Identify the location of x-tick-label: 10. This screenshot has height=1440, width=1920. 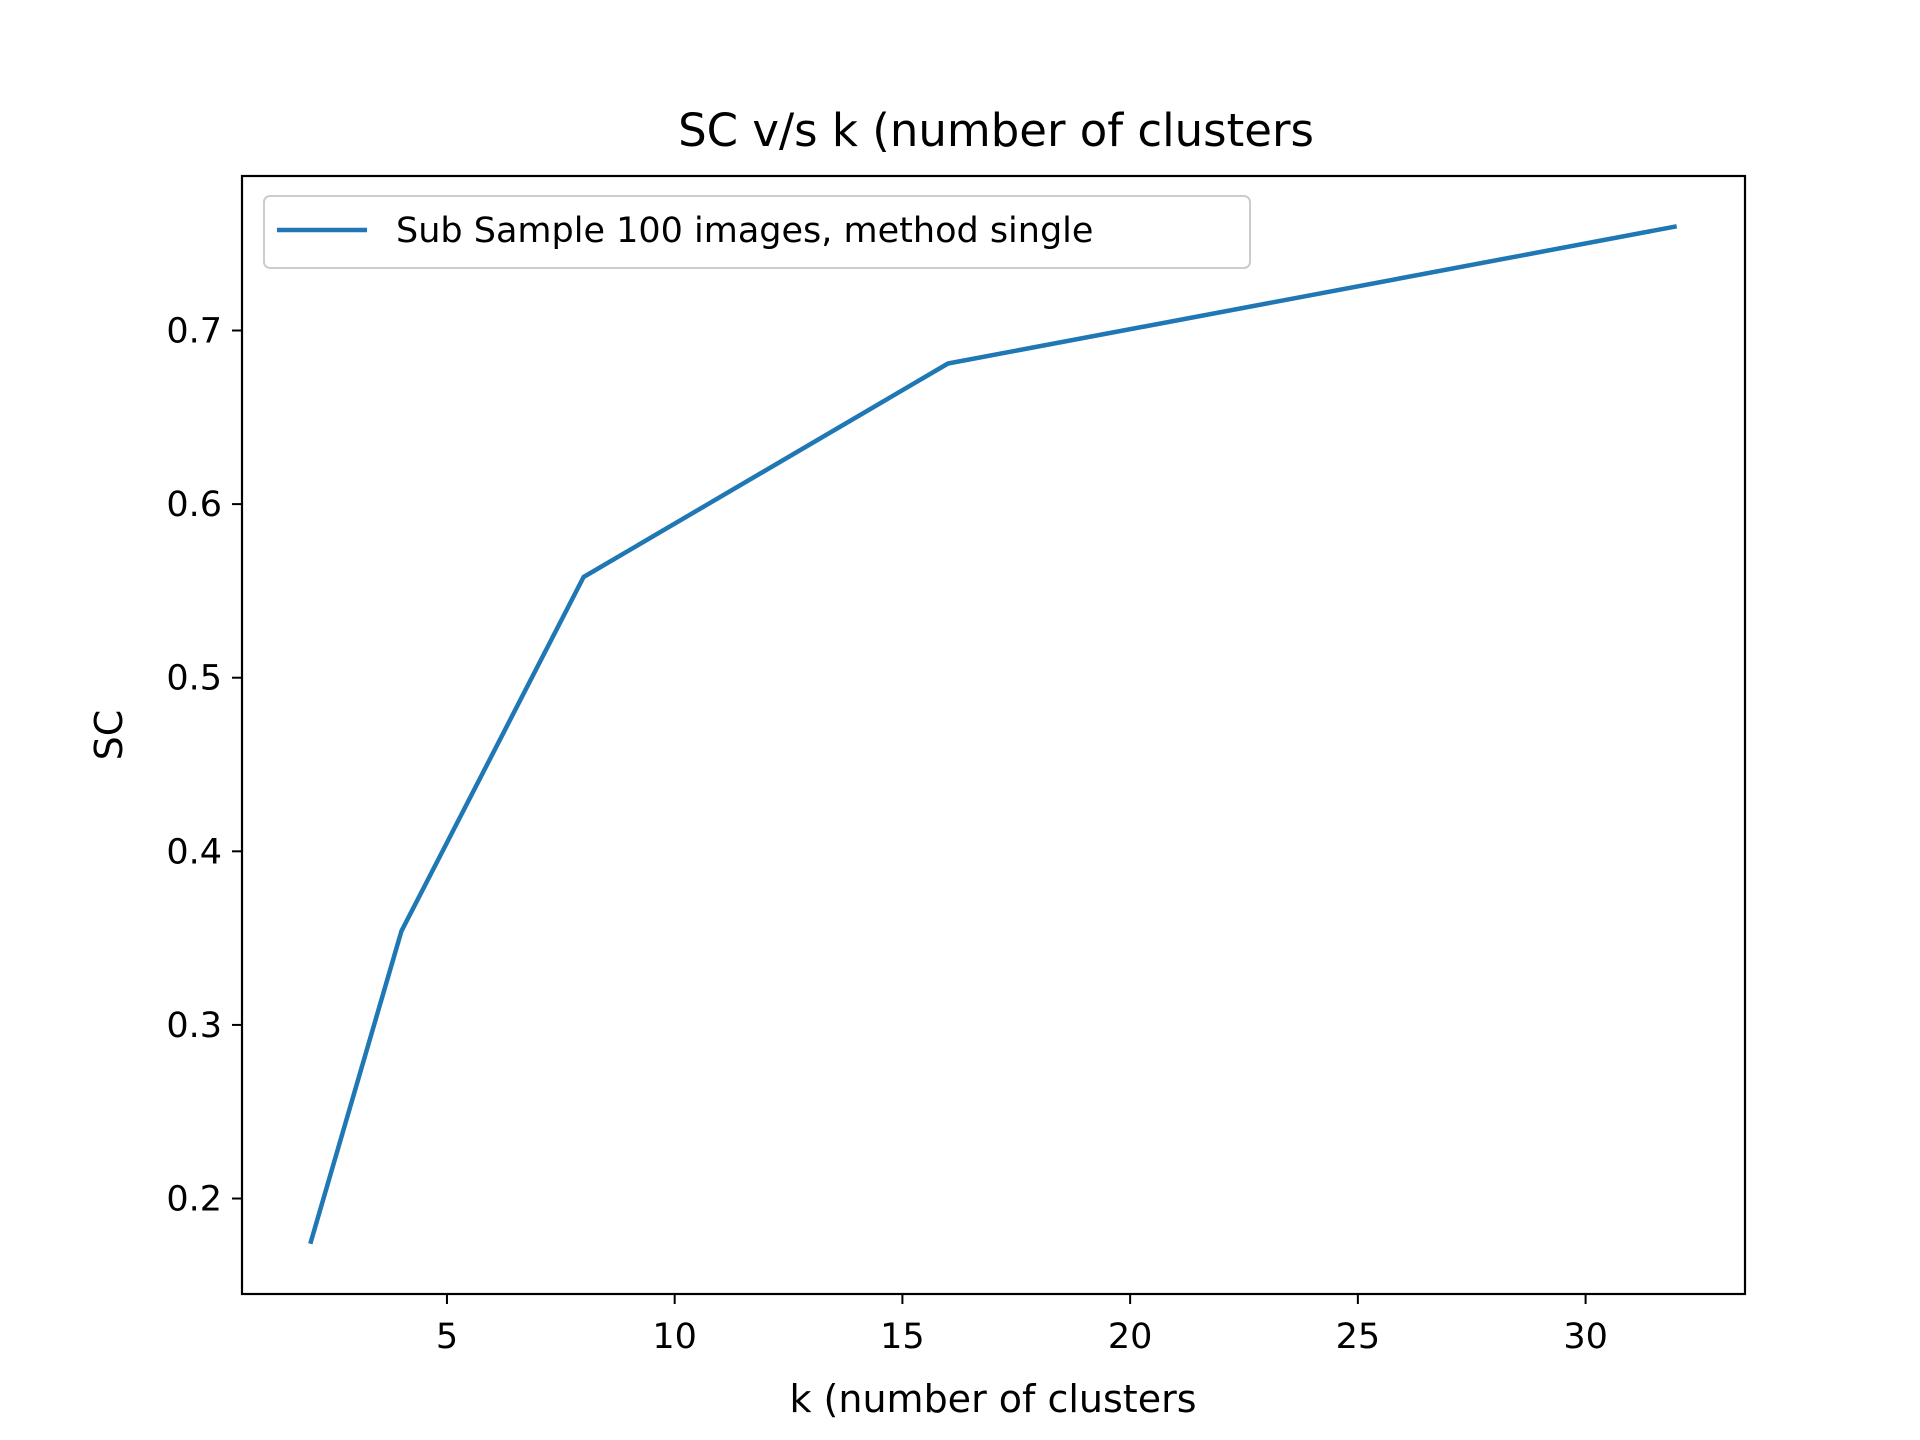
(674, 1337).